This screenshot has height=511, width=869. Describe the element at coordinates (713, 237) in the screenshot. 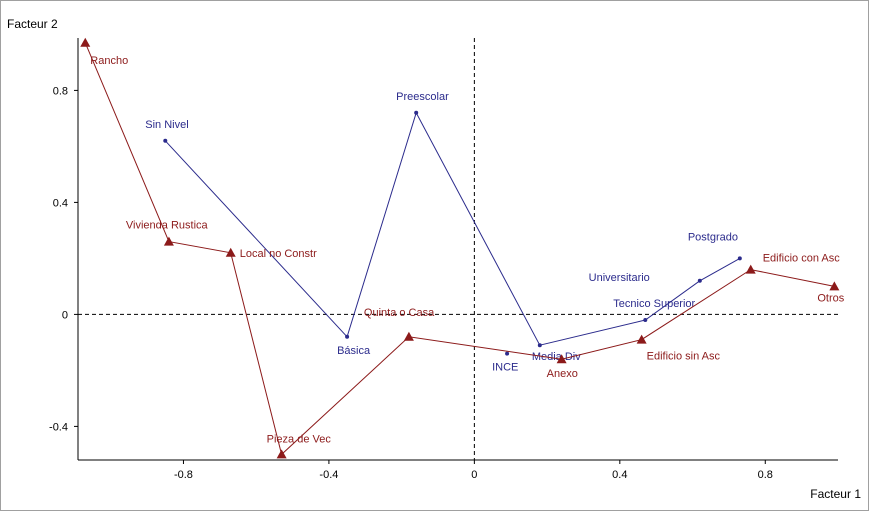

I see `point-label: Postgrado` at that location.